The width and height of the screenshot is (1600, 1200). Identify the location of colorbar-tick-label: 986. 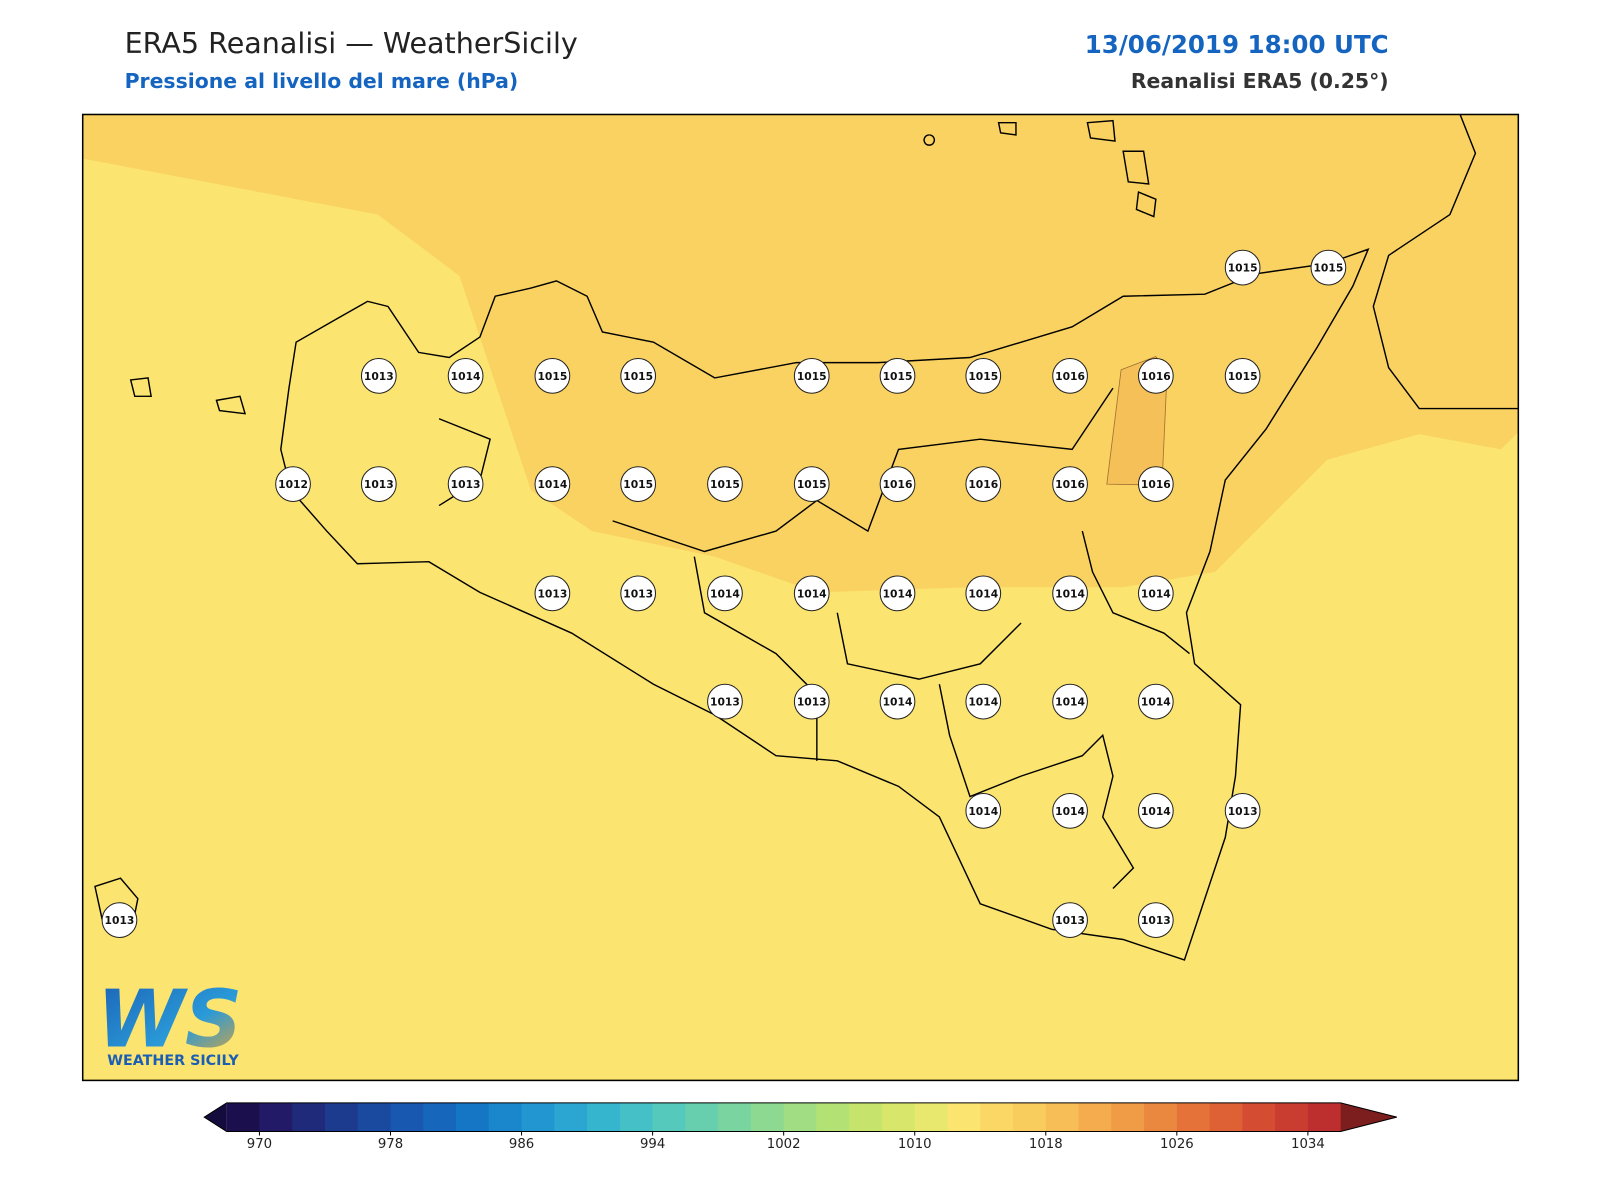
(521, 1144).